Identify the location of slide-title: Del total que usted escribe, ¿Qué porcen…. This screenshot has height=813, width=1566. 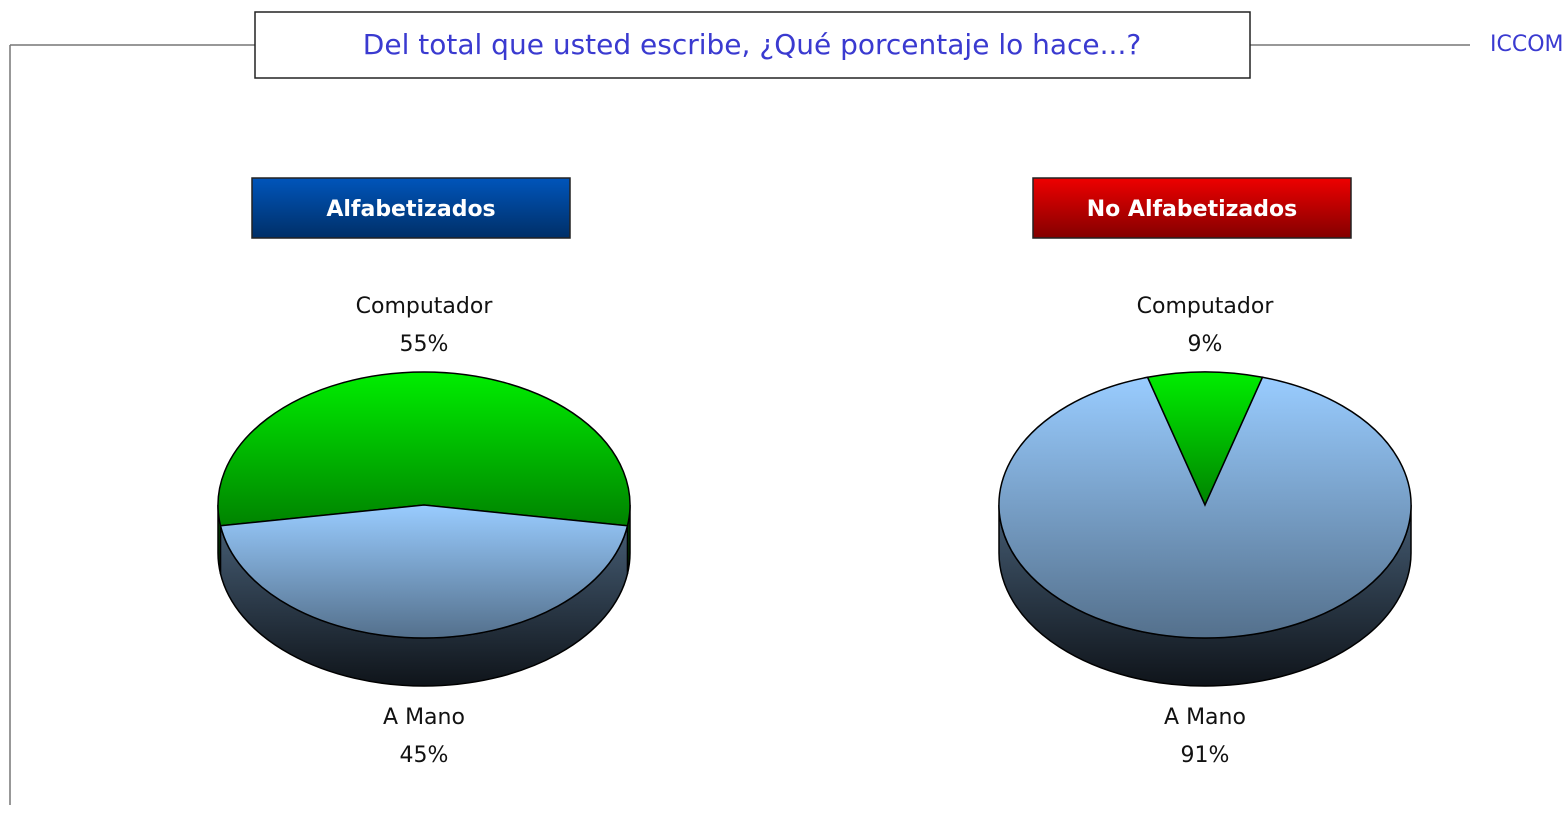
(752, 44).